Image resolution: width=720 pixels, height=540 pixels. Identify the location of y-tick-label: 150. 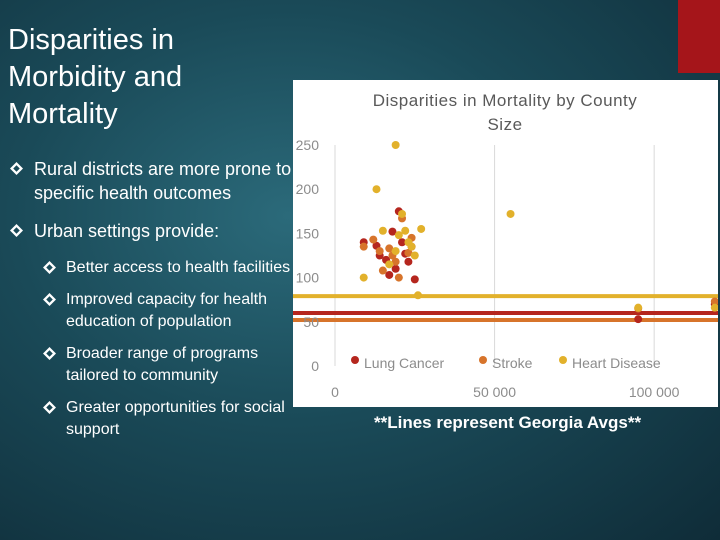
(308, 233).